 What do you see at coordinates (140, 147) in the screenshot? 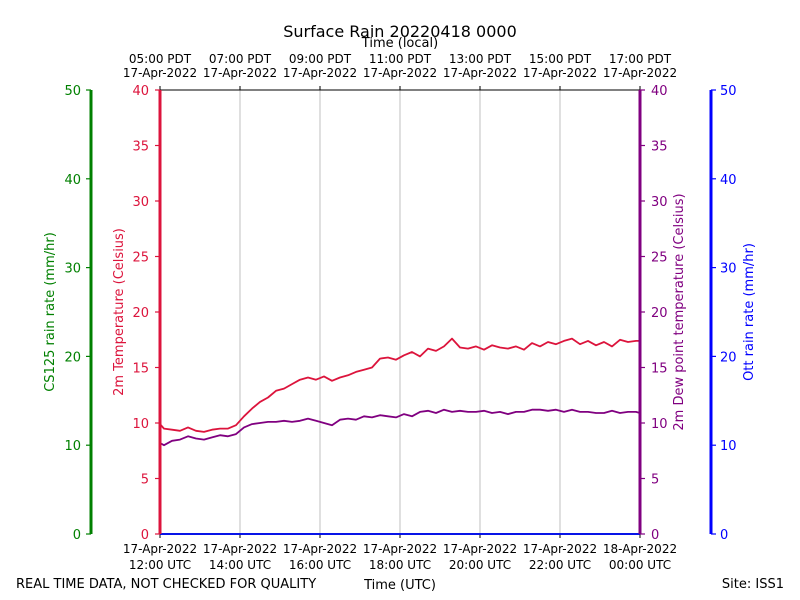
I see `temp-tick-label-7: 35` at bounding box center [140, 147].